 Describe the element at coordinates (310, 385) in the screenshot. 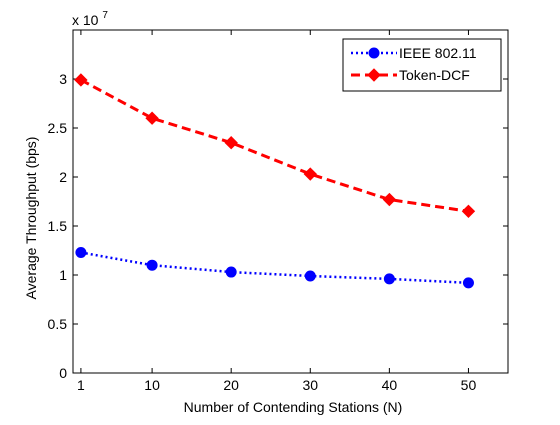

I see `x-tick-label: 30` at that location.